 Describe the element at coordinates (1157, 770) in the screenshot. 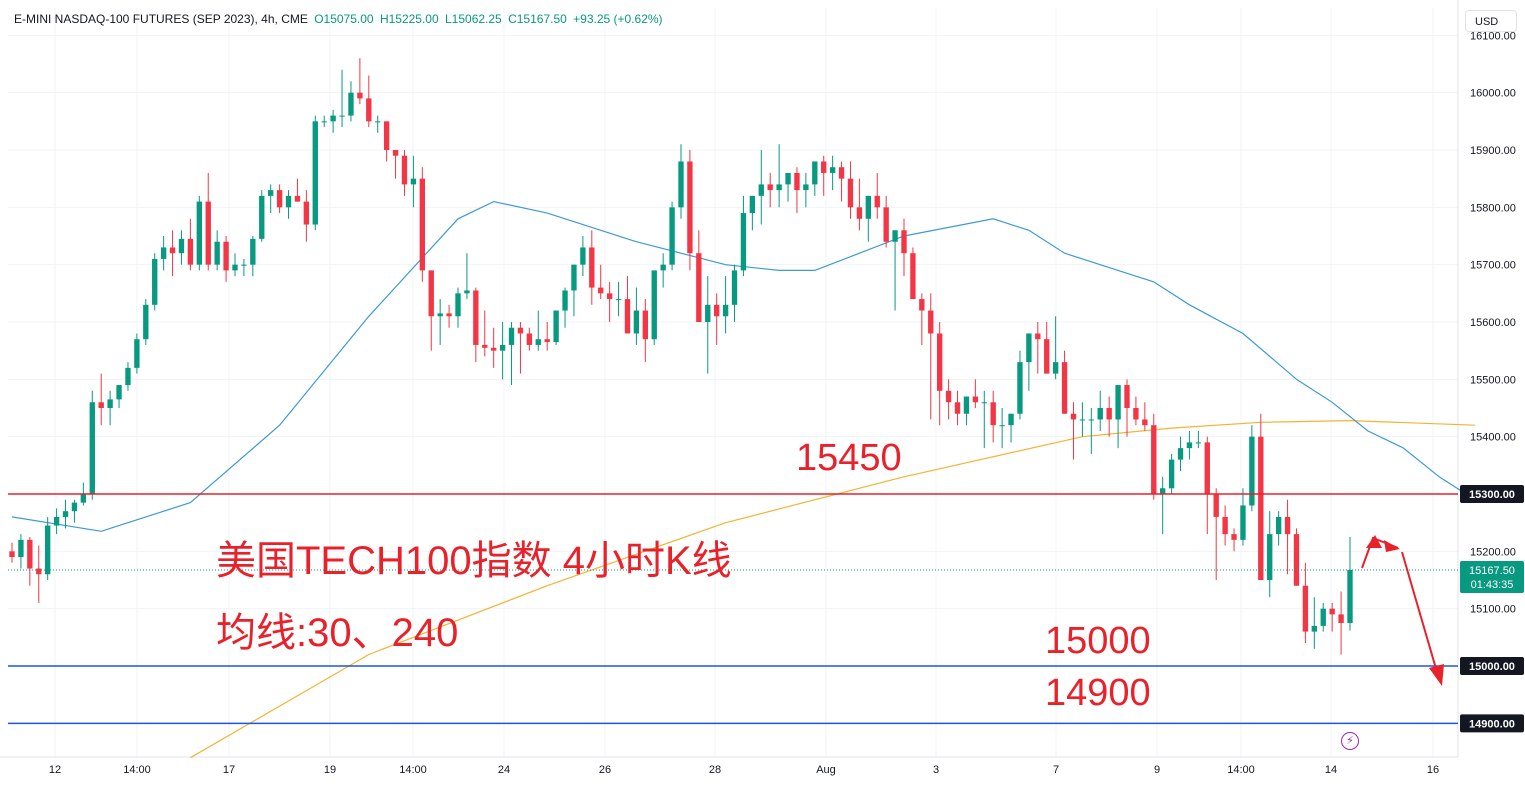

I see `x-tick-label: 9` at that location.